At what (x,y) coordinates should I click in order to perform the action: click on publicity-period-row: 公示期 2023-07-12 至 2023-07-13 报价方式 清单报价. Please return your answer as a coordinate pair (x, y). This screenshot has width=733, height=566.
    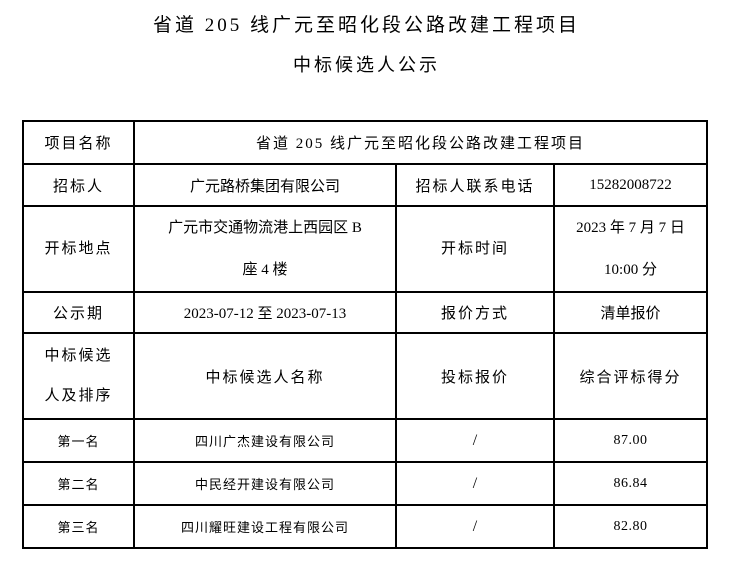
    Looking at the image, I should click on (365, 312).